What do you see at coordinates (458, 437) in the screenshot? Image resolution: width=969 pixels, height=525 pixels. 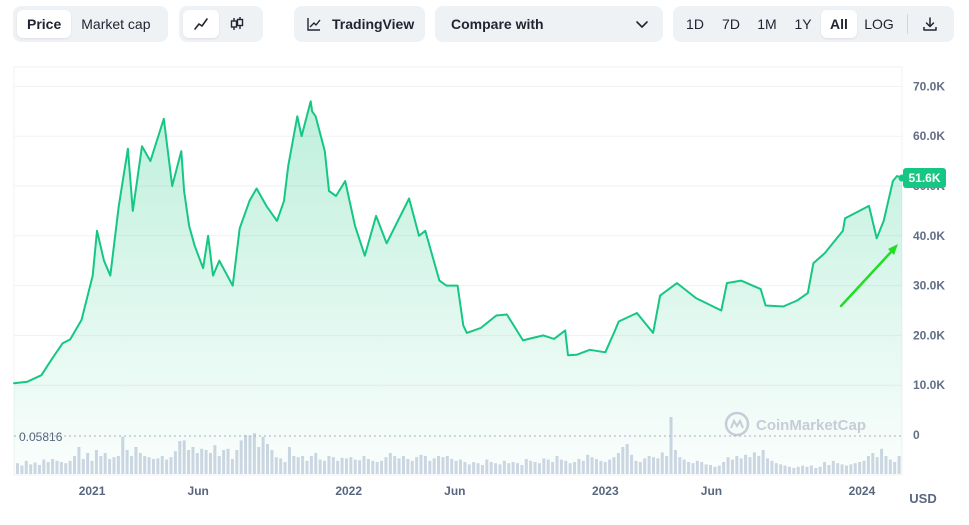 I see `min-volume-marker: 0.05816` at bounding box center [458, 437].